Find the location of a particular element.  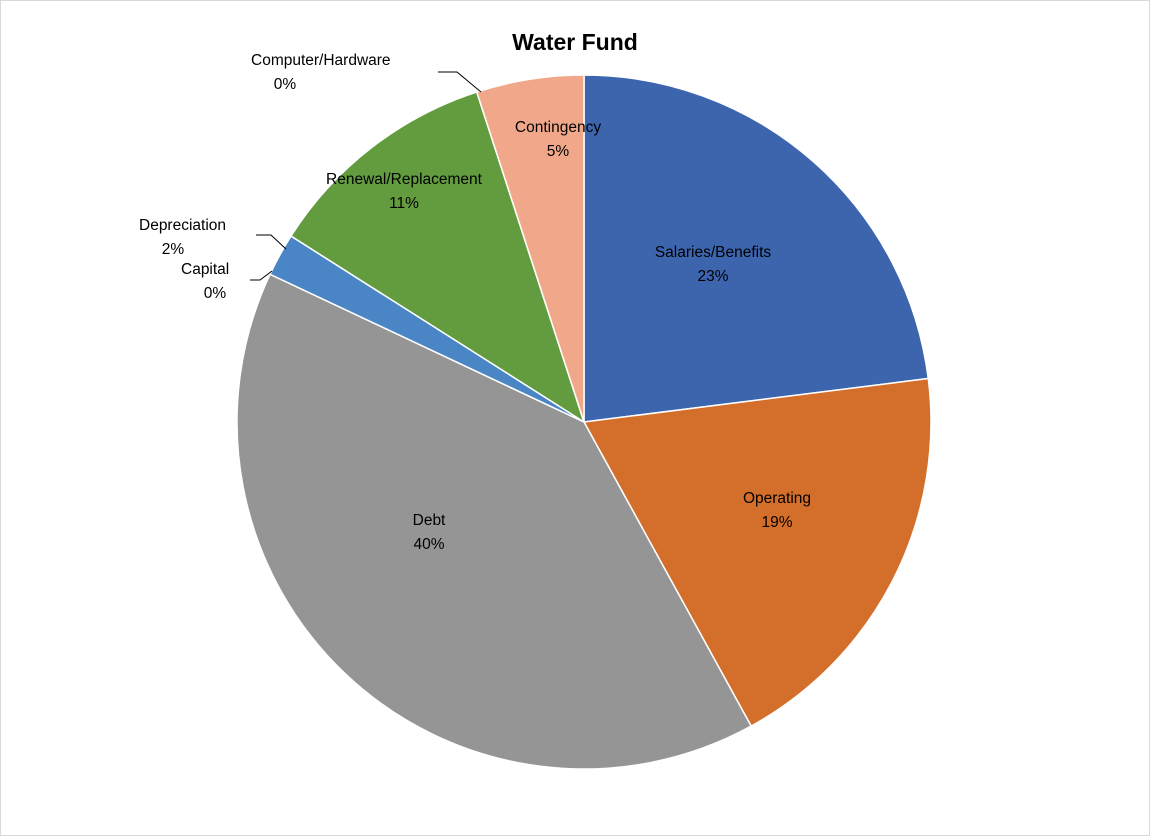

data-label-debt: Debt 40% is located at coordinates (429, 532).